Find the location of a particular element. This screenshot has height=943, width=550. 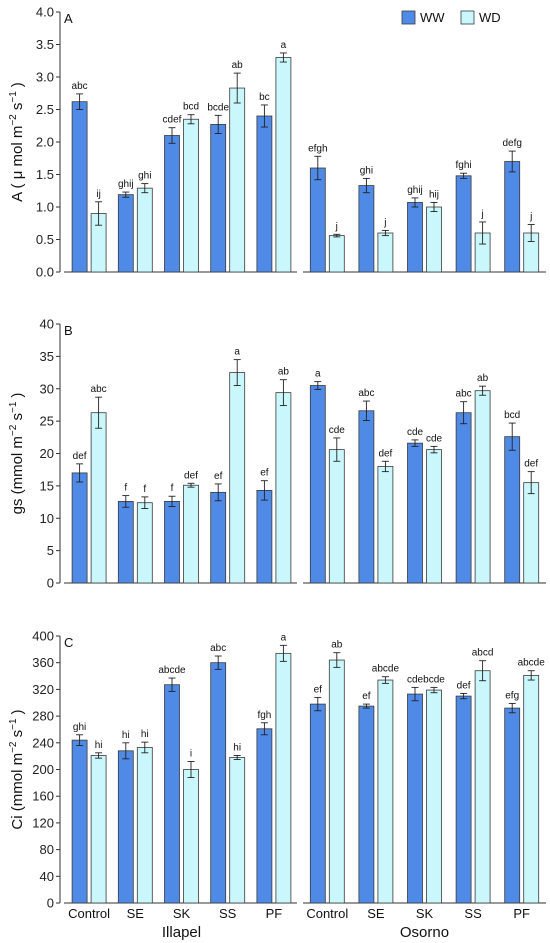

y-tick-label: 400 is located at coordinates (43, 636).